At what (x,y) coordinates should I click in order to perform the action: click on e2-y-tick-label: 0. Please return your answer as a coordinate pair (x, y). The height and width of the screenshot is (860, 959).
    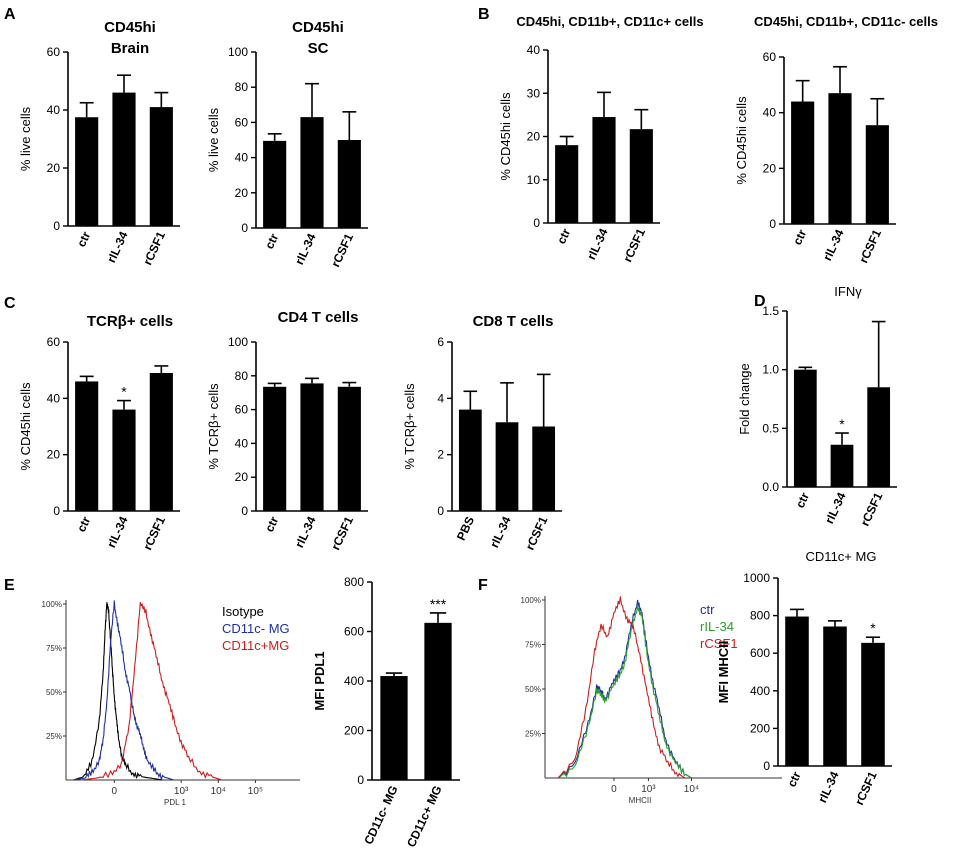
    Looking at the image, I should click on (360, 780).